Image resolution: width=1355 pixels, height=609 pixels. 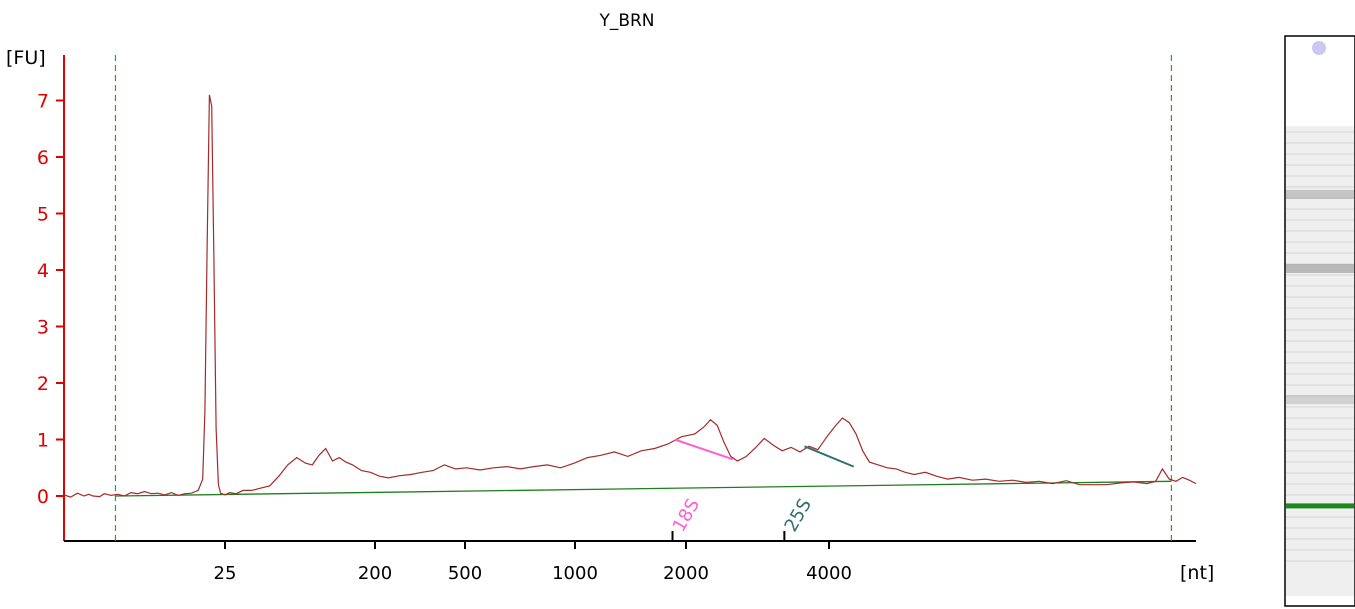 What do you see at coordinates (829, 573) in the screenshot?
I see `x-tick-label: 4000` at bounding box center [829, 573].